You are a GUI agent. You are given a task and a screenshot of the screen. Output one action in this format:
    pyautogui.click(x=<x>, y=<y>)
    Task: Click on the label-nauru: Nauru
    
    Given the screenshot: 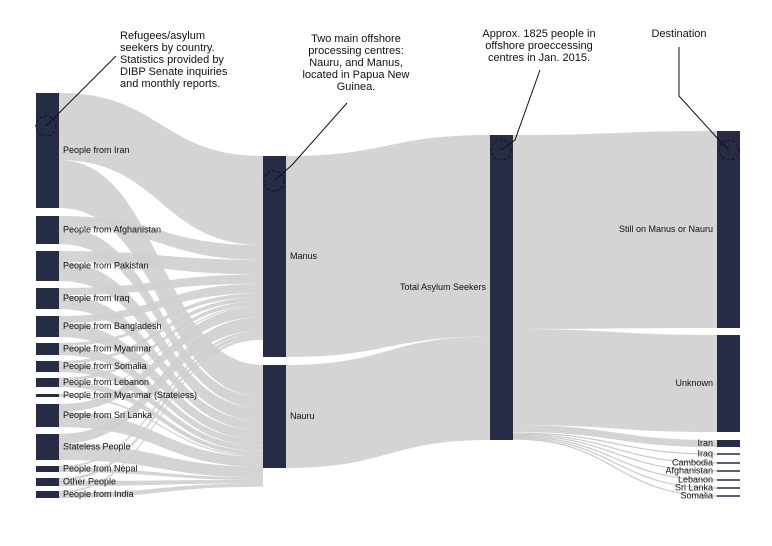 What is the action you would take?
    pyautogui.click(x=302, y=416)
    